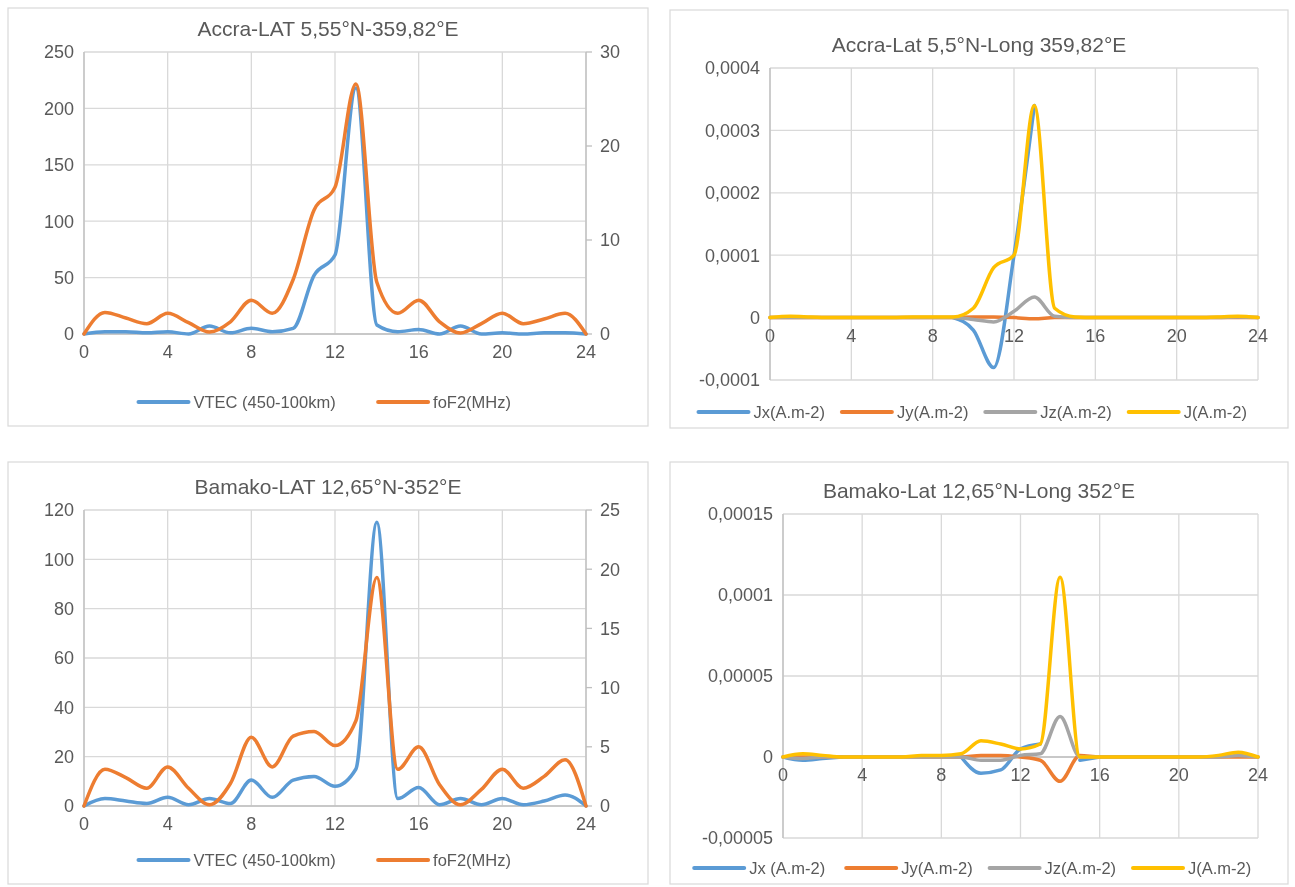 The image size is (1295, 887). Describe the element at coordinates (610, 52) in the screenshot. I see `y2-tick-label: 30` at that location.